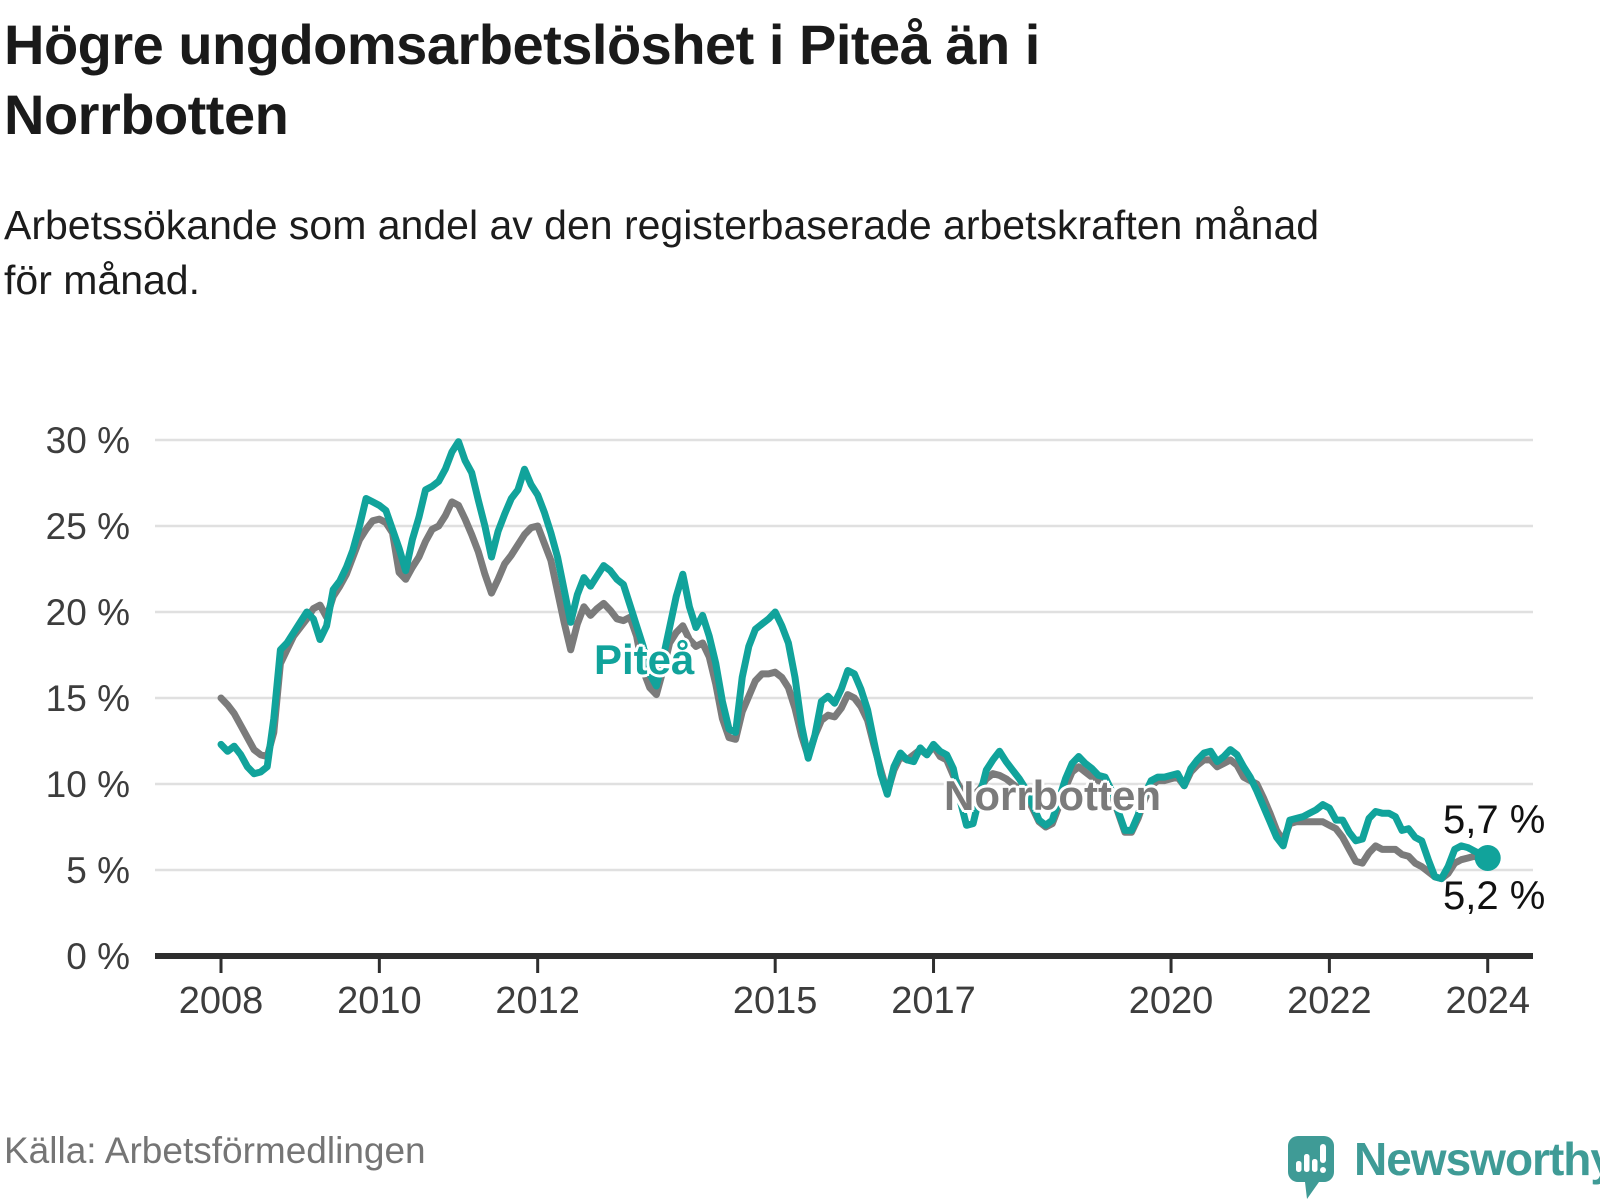 The height and width of the screenshot is (1200, 1600). Describe the element at coordinates (1329, 1001) in the screenshot. I see `x-tick-label: 2022` at that location.